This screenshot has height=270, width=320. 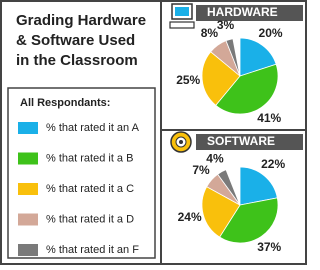 I want to click on value-label: 20%, so click(x=271, y=33).